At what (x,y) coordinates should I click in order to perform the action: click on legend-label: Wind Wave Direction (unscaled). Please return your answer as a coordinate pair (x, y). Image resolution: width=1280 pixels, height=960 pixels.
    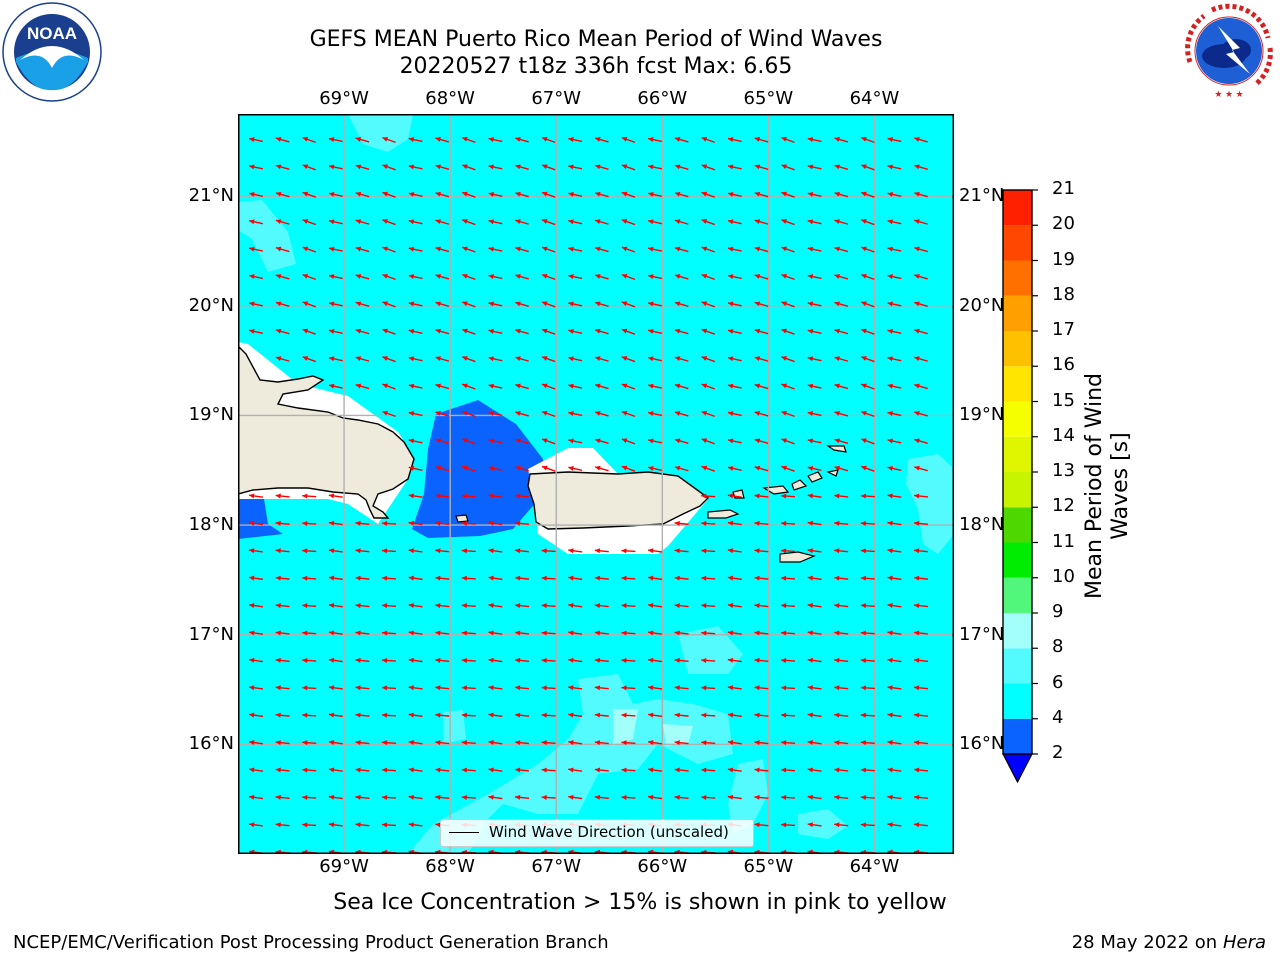
    Looking at the image, I should click on (609, 832).